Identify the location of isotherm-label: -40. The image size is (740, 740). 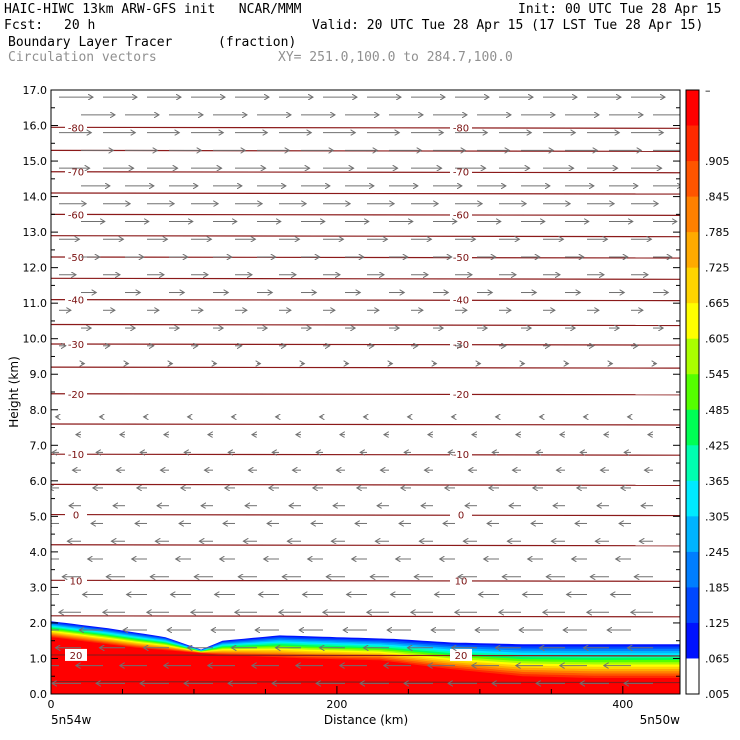
(76, 301).